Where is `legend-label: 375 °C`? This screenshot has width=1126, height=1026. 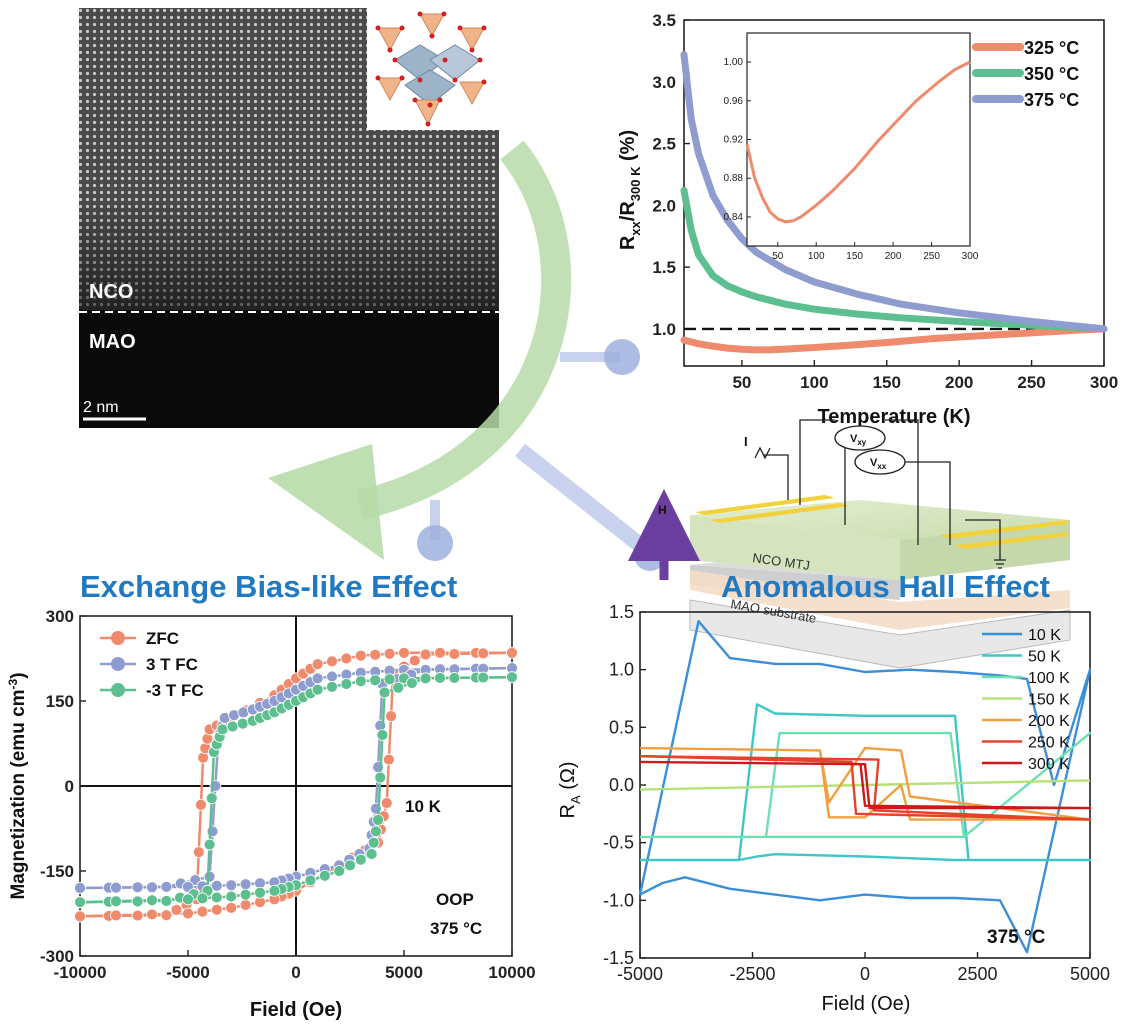 legend-label: 375 °C is located at coordinates (1051, 100).